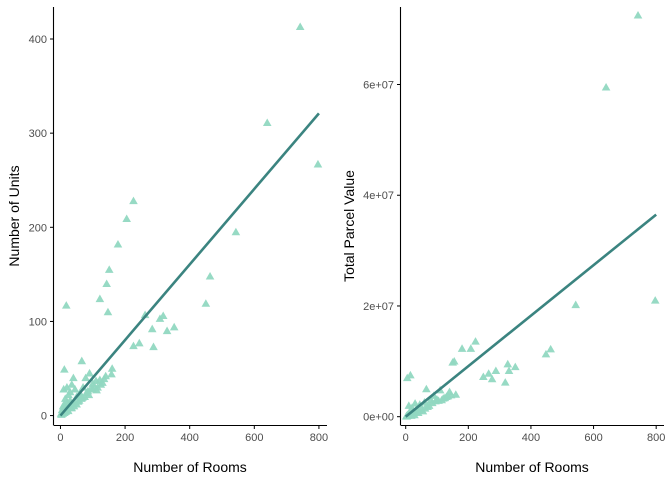  What do you see at coordinates (14, 215) in the screenshot?
I see `y-axis-title: Number of Units` at bounding box center [14, 215].